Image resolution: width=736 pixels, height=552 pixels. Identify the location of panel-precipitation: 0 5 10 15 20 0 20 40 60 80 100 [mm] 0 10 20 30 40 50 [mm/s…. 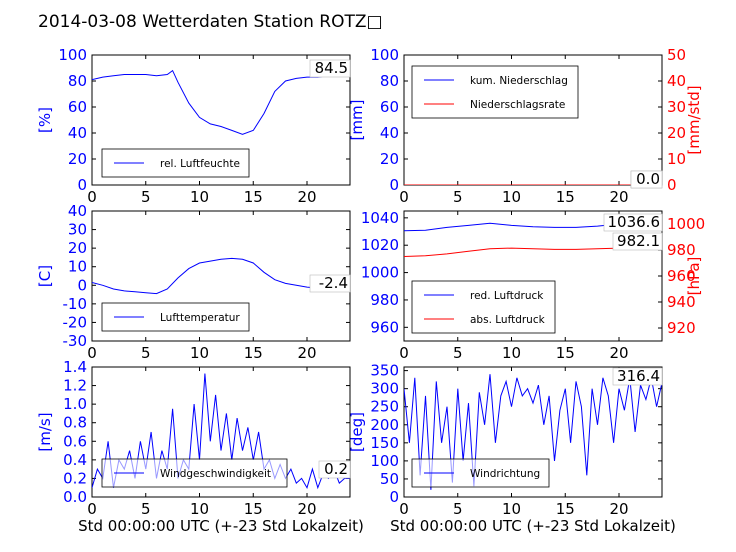
(525, 126).